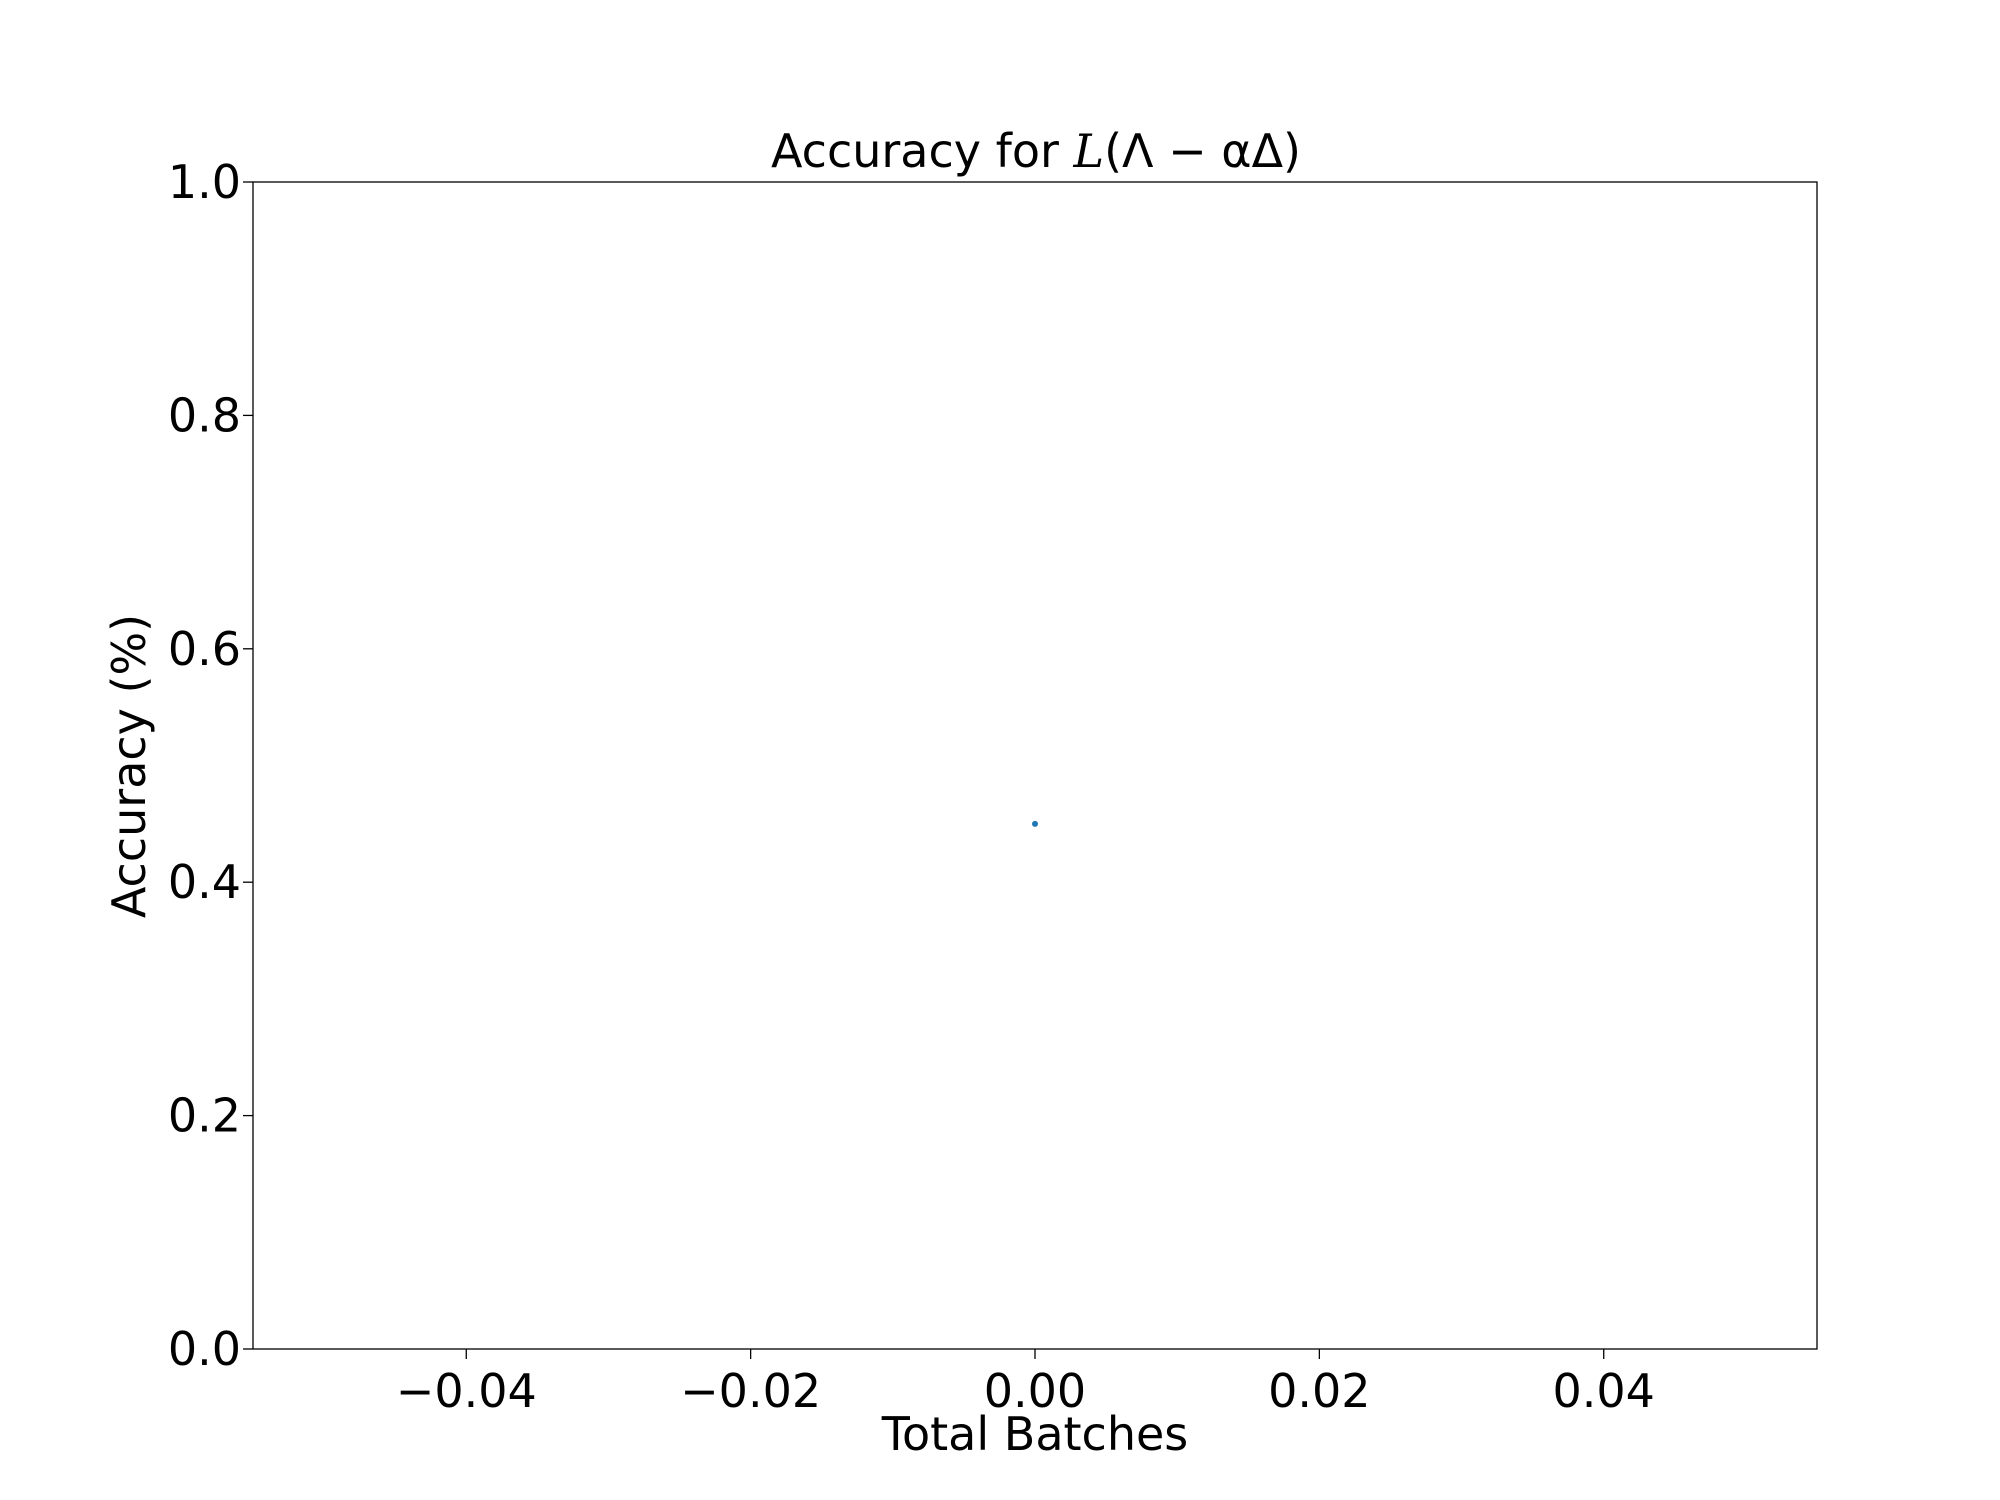 The height and width of the screenshot is (1500, 2000). I want to click on data-point, so click(1035, 823).